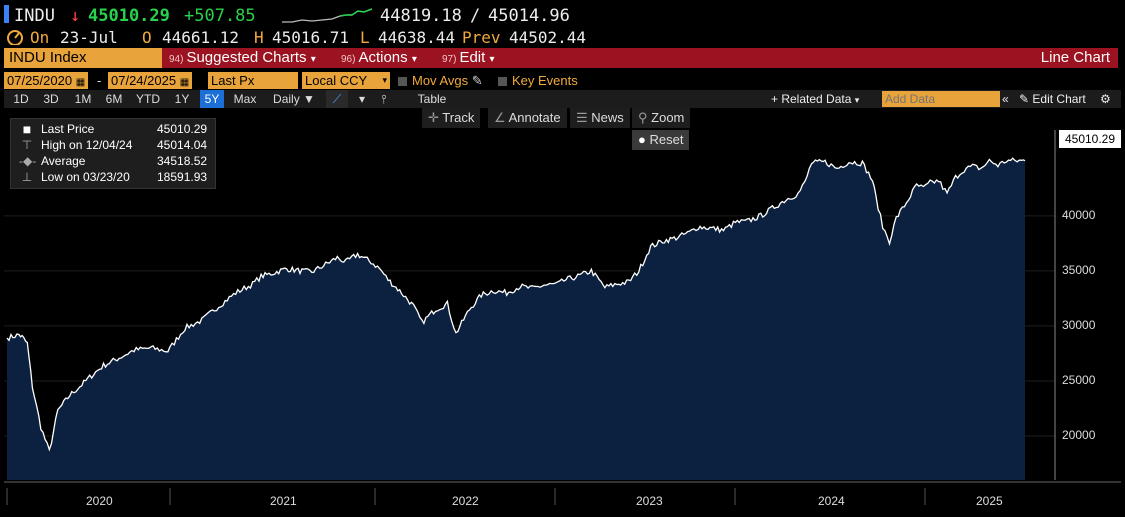 This screenshot has height=517, width=1125. What do you see at coordinates (1079, 269) in the screenshot?
I see `y-tick-label: 35000` at bounding box center [1079, 269].